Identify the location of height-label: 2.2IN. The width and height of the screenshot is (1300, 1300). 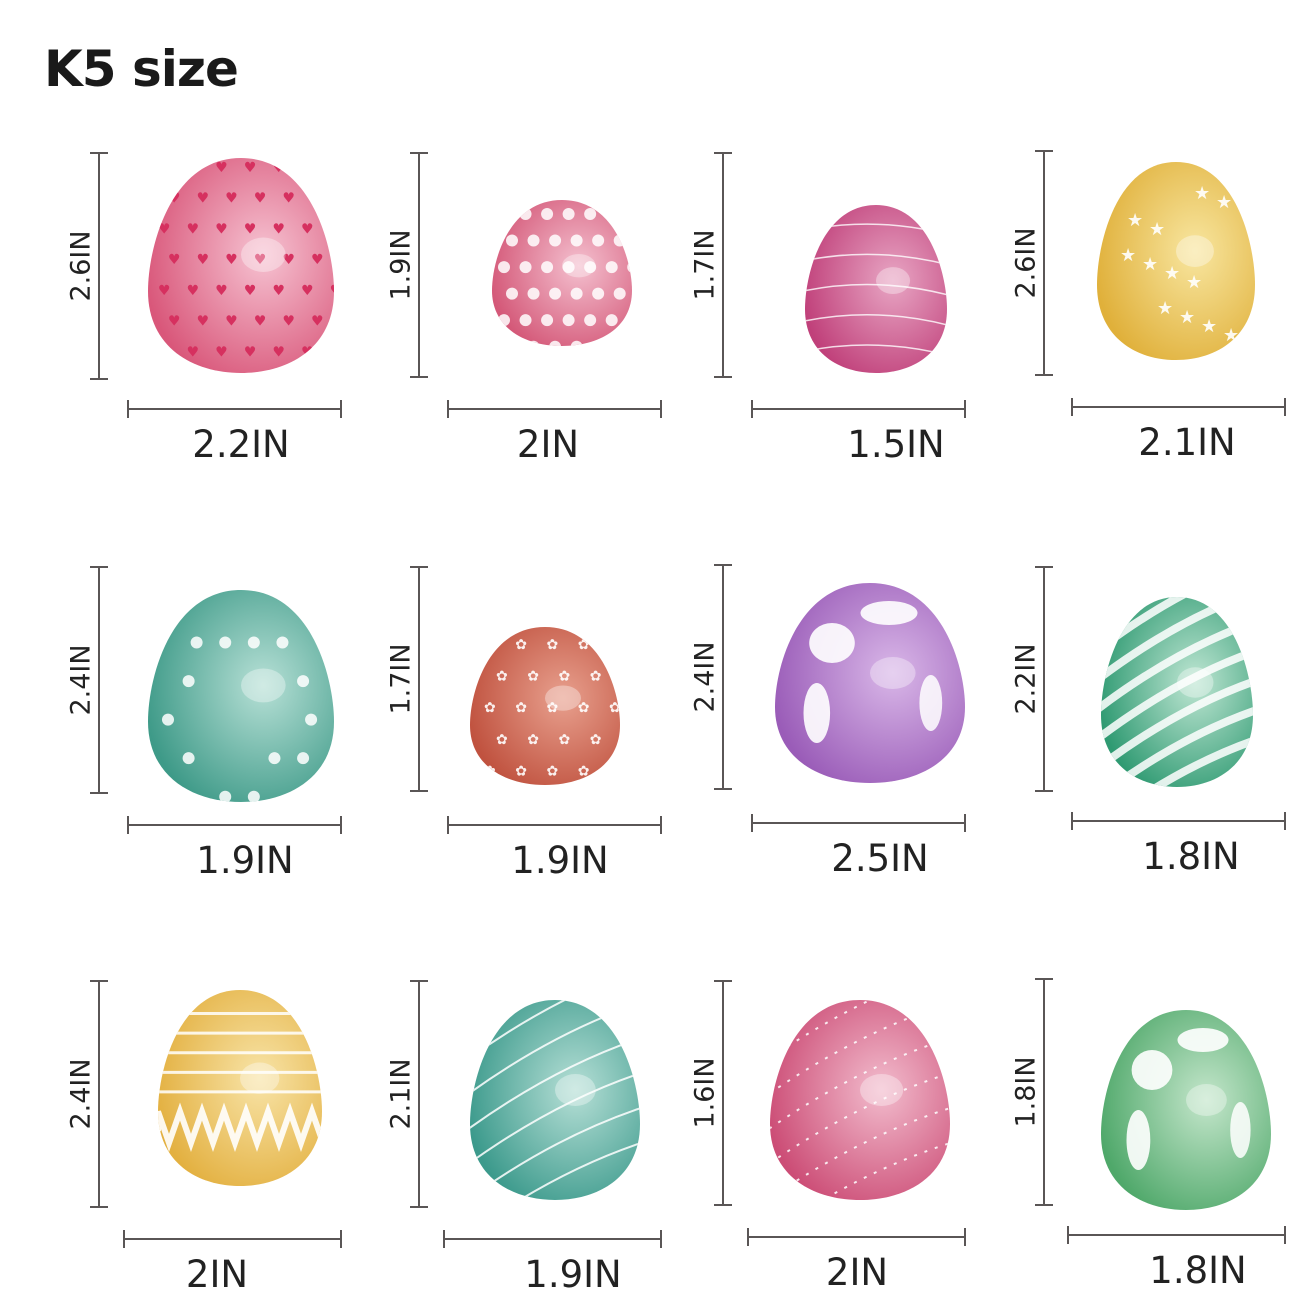
(1026, 679).